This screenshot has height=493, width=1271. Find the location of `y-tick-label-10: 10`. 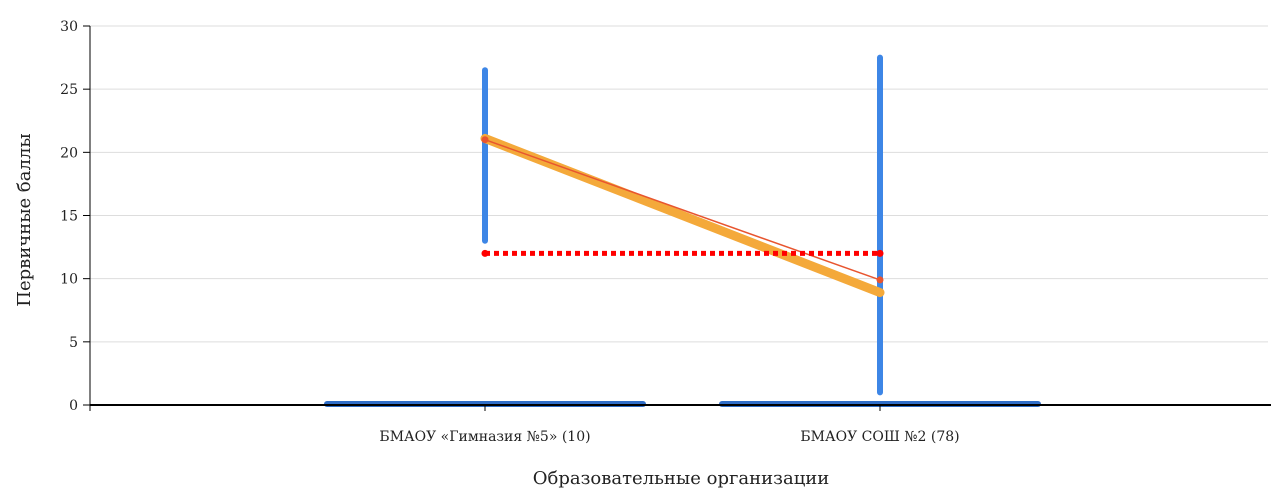

y-tick-label-10: 10 is located at coordinates (69, 280).